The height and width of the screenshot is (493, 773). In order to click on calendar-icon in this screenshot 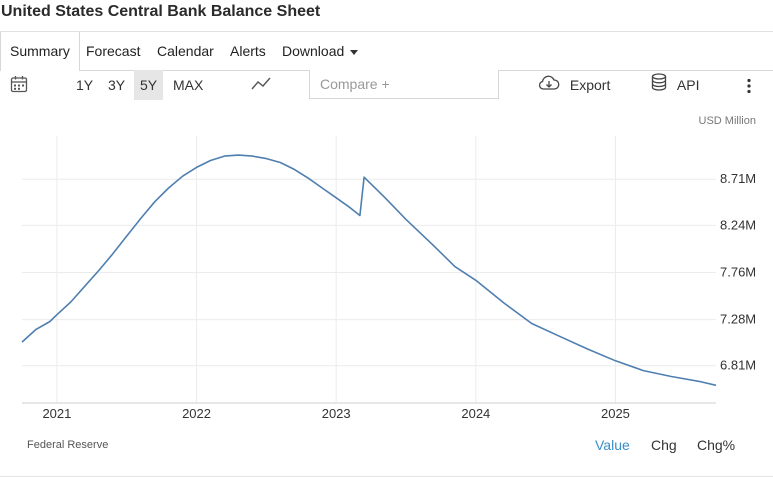, I will do `click(19, 85)`.